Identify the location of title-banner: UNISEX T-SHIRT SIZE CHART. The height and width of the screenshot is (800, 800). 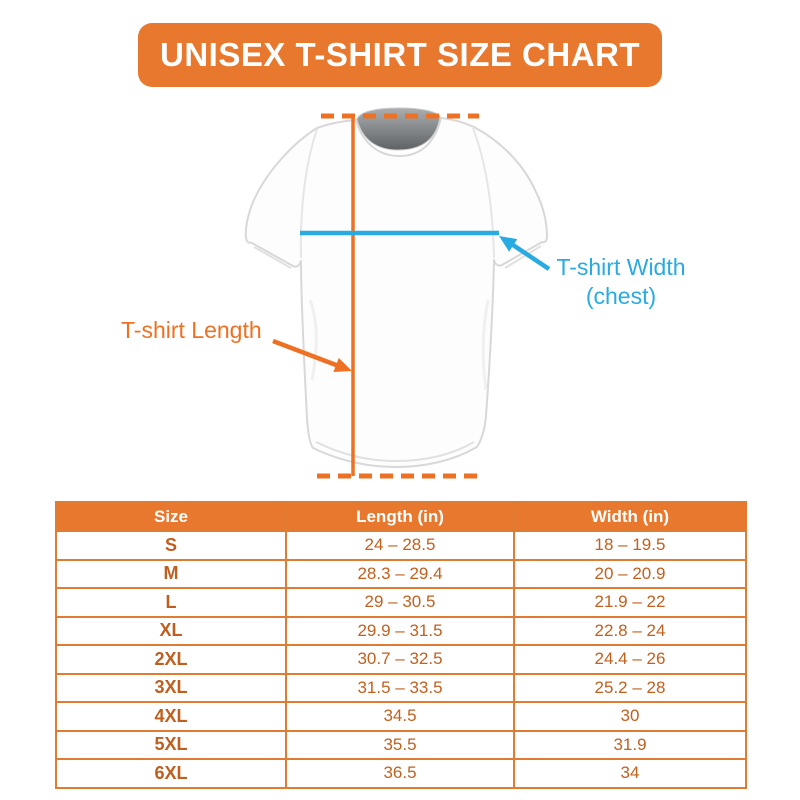
(400, 55).